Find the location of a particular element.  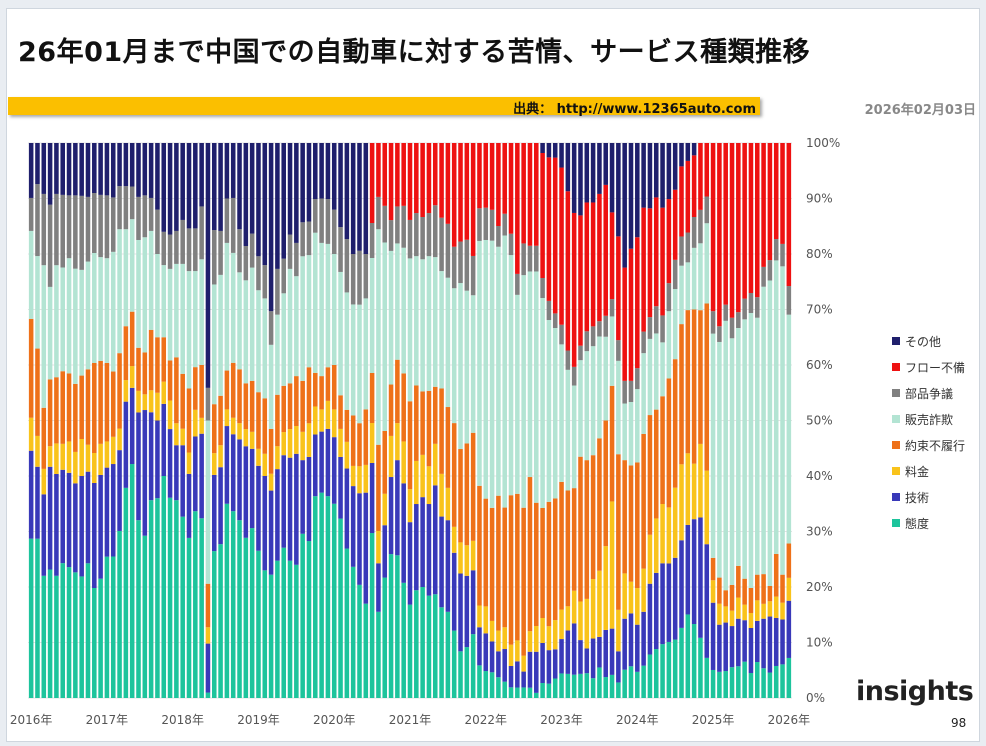

y-tick-label: 90% is located at coordinates (819, 199).